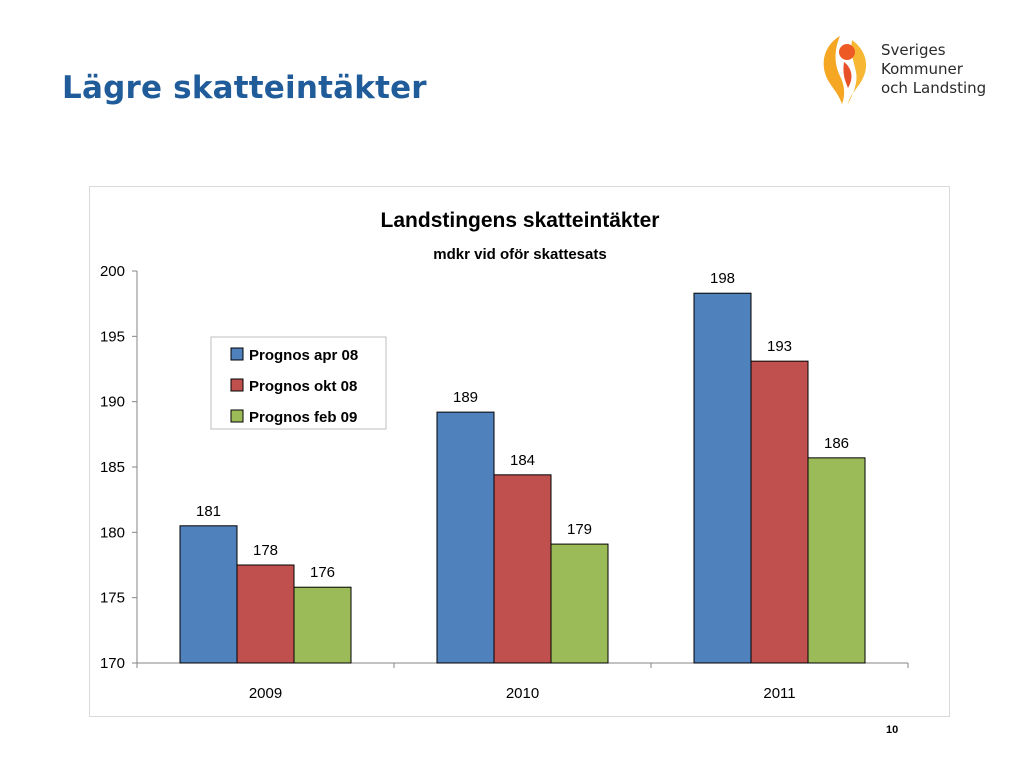 The height and width of the screenshot is (768, 1024). I want to click on y-tick-label: 175, so click(112, 598).